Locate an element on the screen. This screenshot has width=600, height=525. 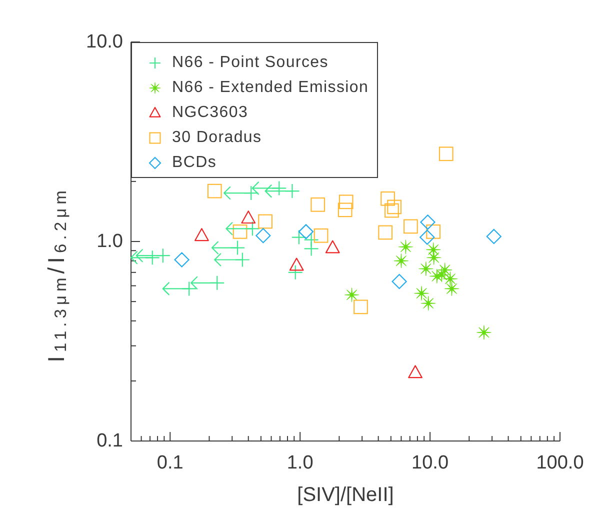
y-tick-label: 1.0 is located at coordinates (109, 241).